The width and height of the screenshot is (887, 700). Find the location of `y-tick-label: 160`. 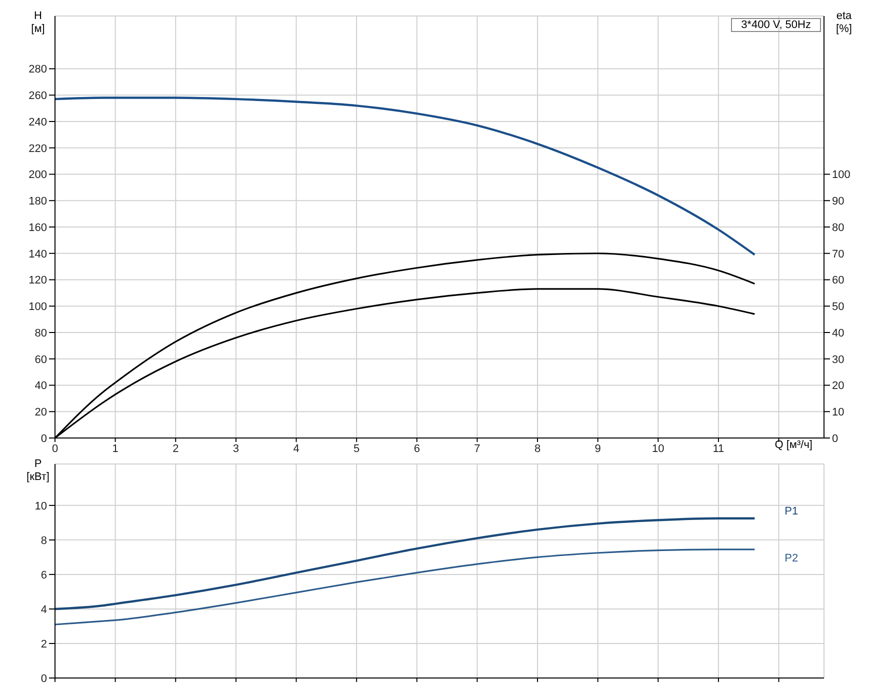

y-tick-label: 160 is located at coordinates (37, 228).